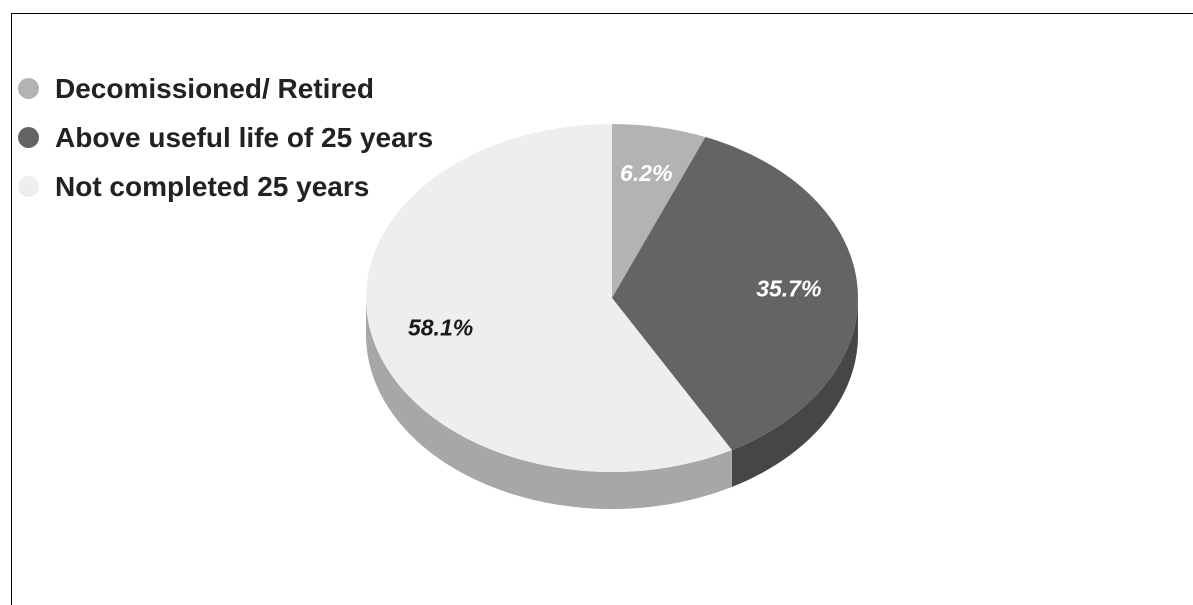 This screenshot has width=1193, height=605. I want to click on frame-top-border, so click(602, 13).